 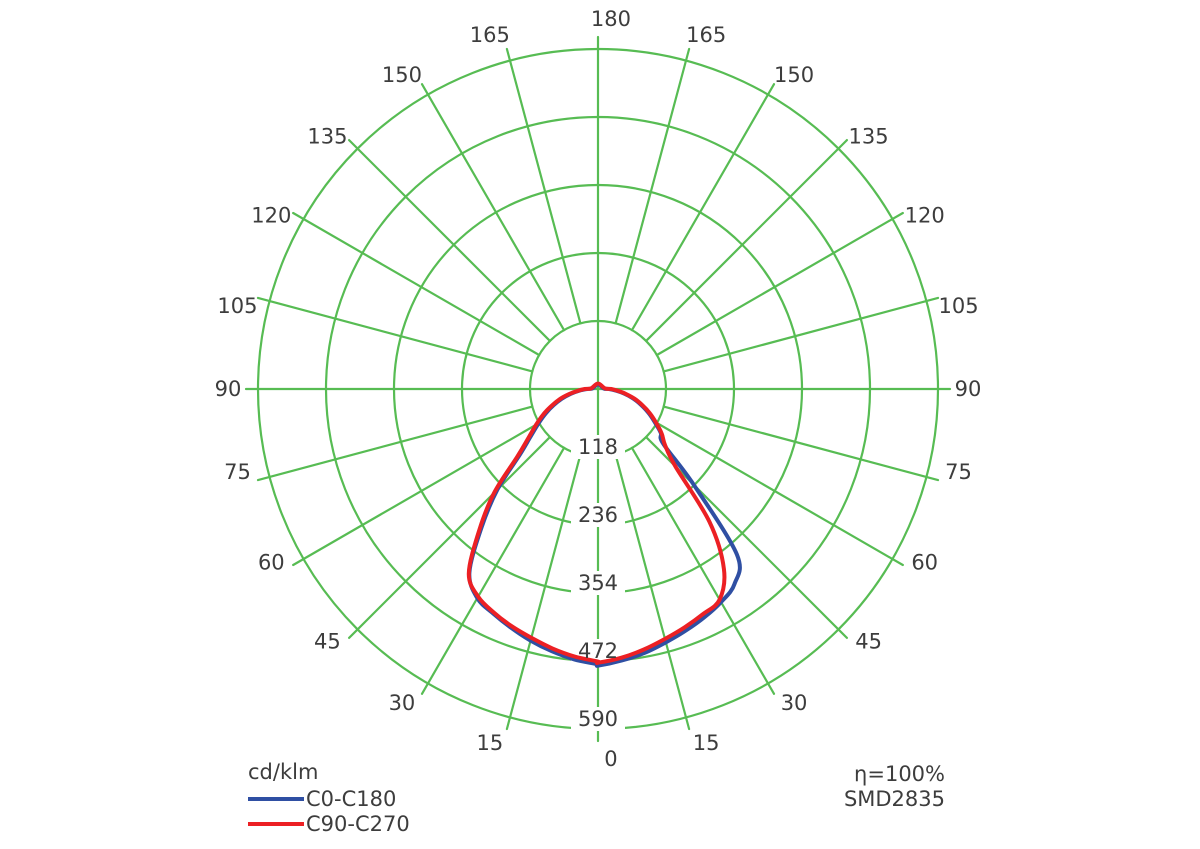 I want to click on radial-tick-label: 472, so click(x=598, y=651).